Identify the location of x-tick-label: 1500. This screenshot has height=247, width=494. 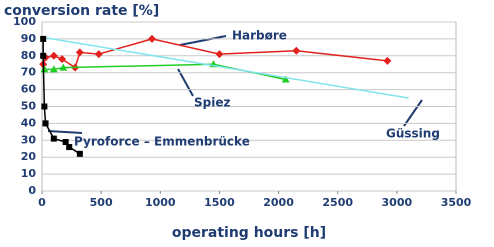
(219, 202).